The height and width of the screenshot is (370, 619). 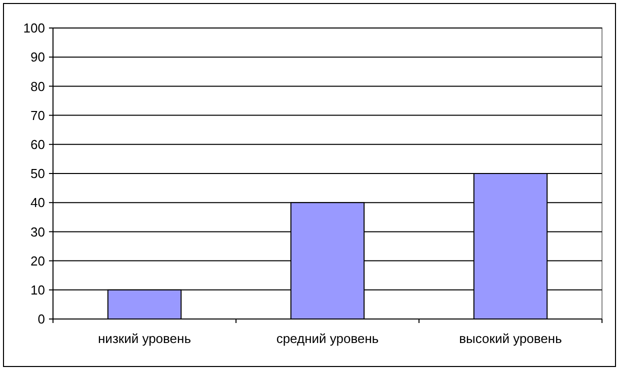 I want to click on y-tick-label: 10, so click(x=37, y=290).